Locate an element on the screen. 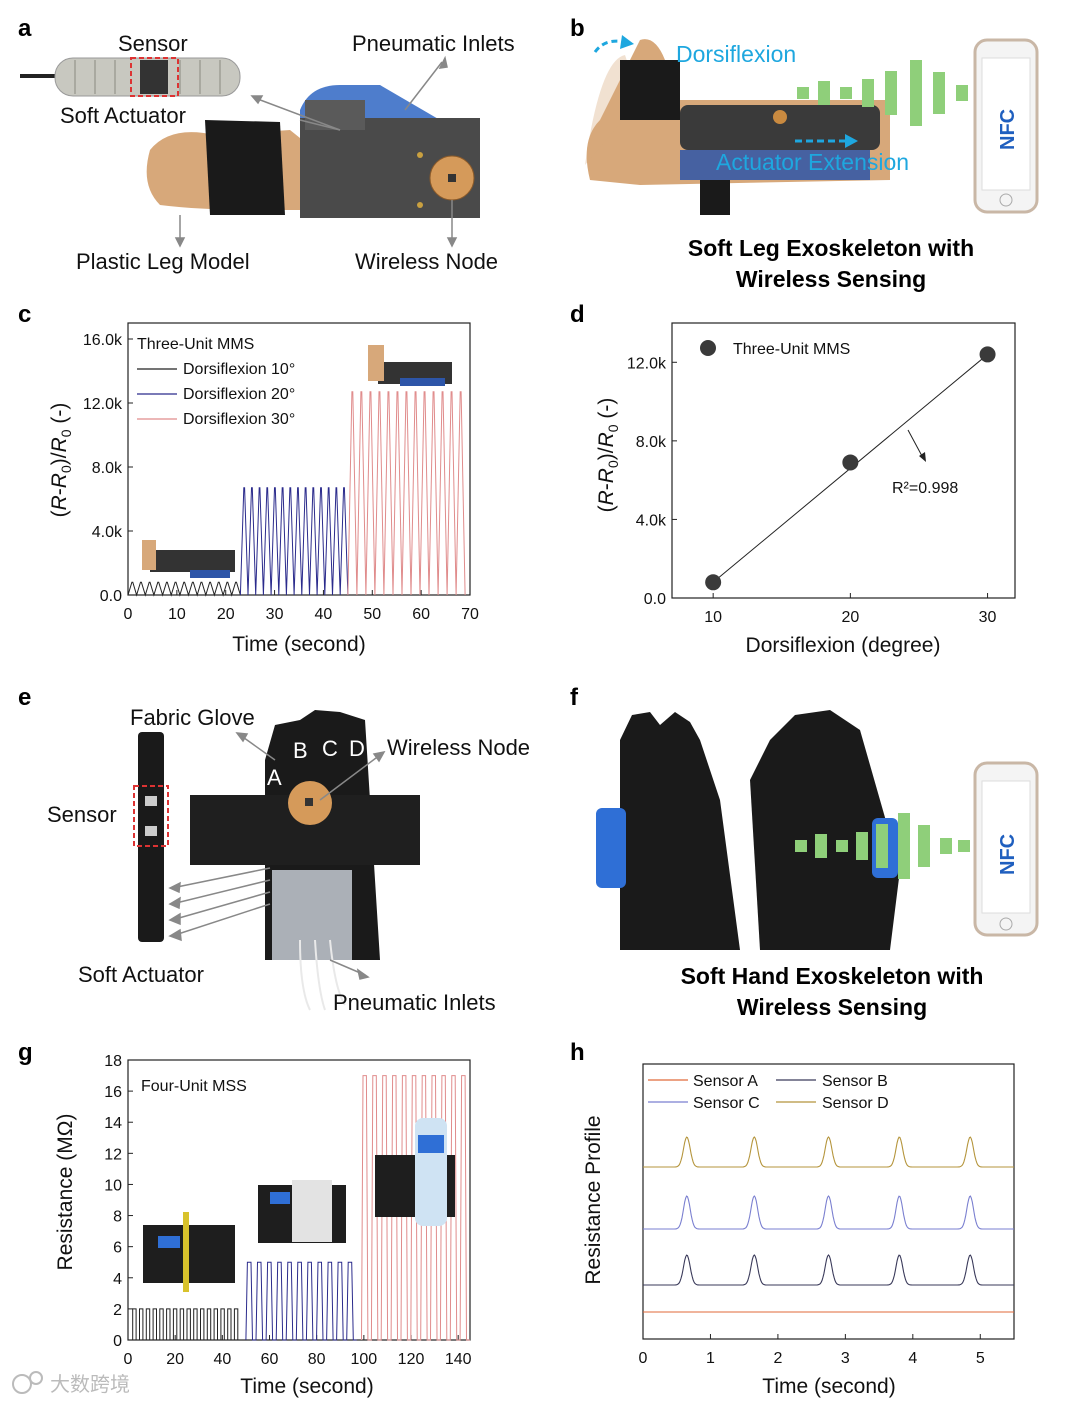  panel-f-title-line1: Soft Hand Exoskeleton with is located at coordinates (832, 976).